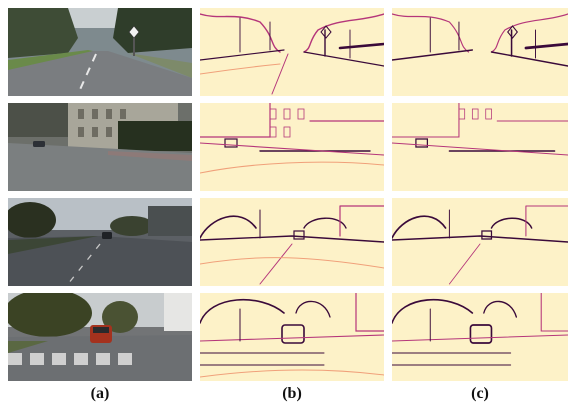  Describe the element at coordinates (292, 52) in the screenshot. I see `edge-map-b-row1` at that location.